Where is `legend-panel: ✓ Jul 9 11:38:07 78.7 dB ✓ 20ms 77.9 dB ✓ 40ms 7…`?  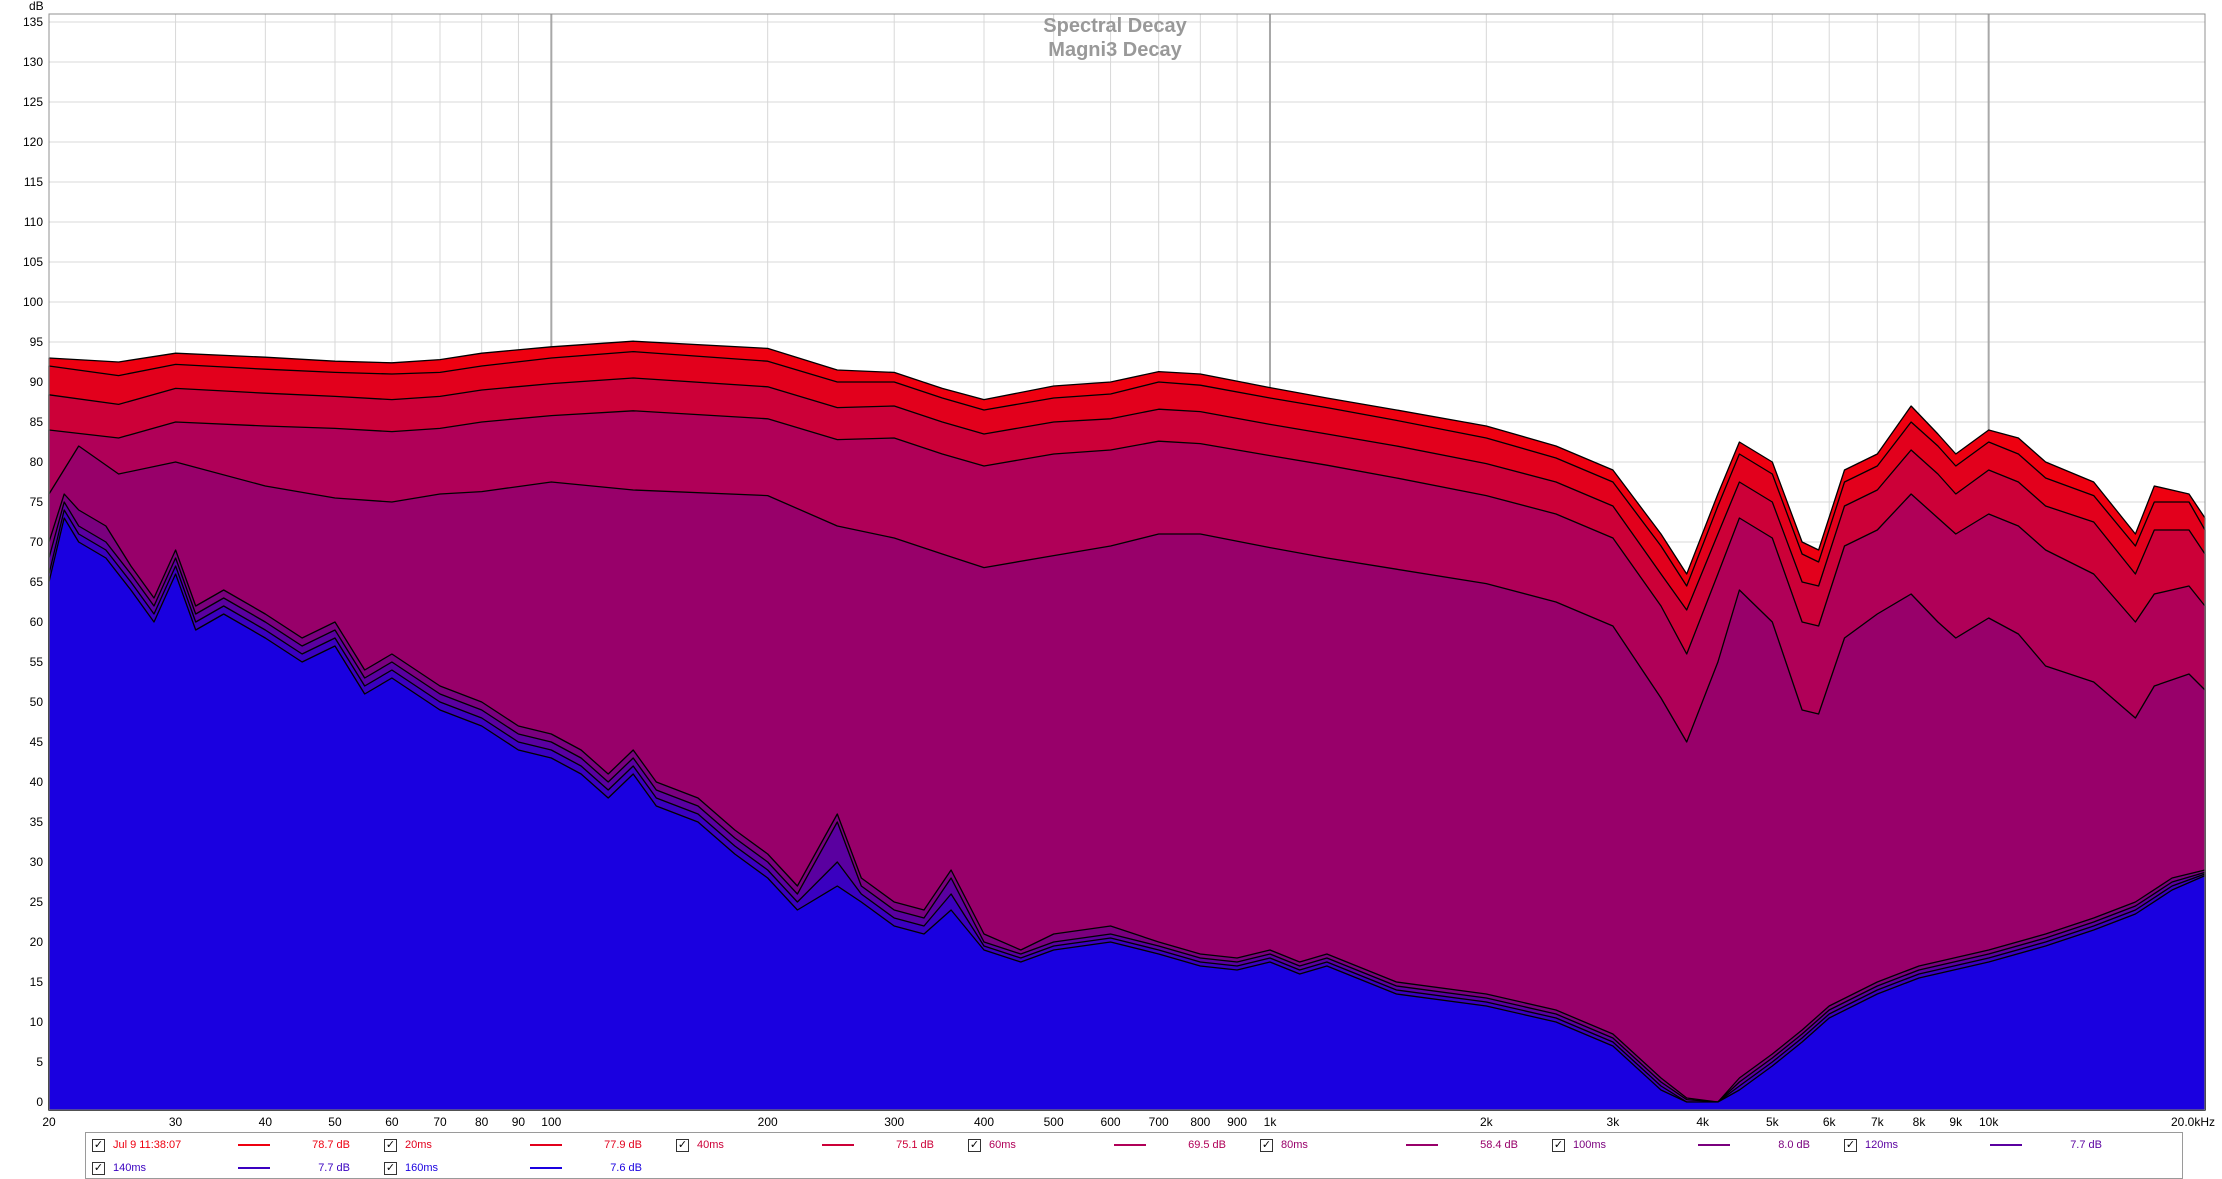 legend-panel: ✓ Jul 9 11:38:07 78.7 dB ✓ 20ms 77.9 dB ✓ 40ms 7… is located at coordinates (1134, 1155).